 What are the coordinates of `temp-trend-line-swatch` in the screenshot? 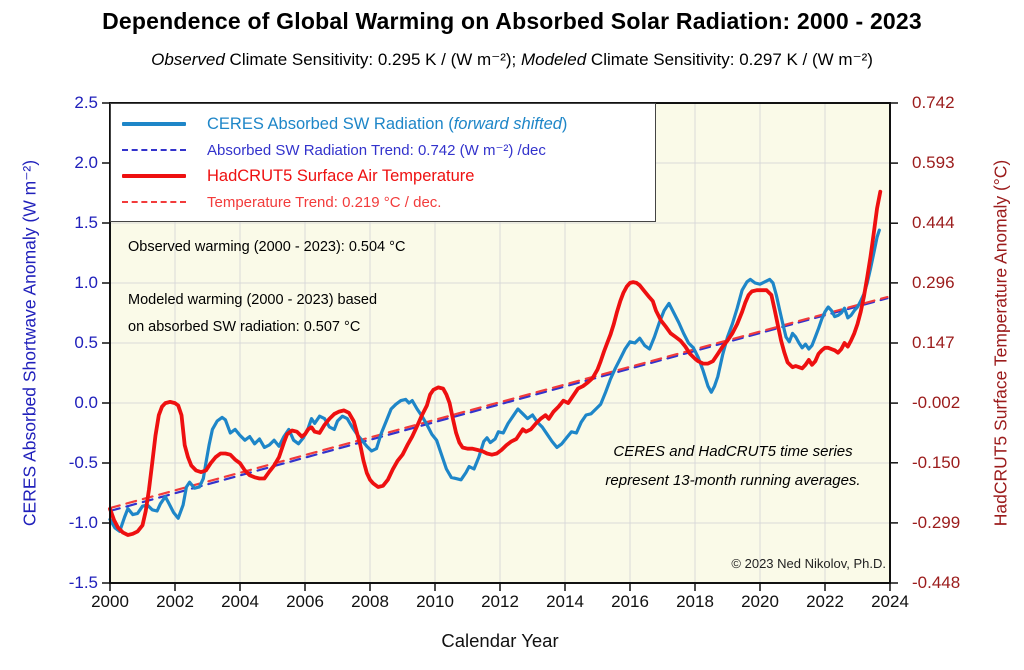 It's located at (154, 202).